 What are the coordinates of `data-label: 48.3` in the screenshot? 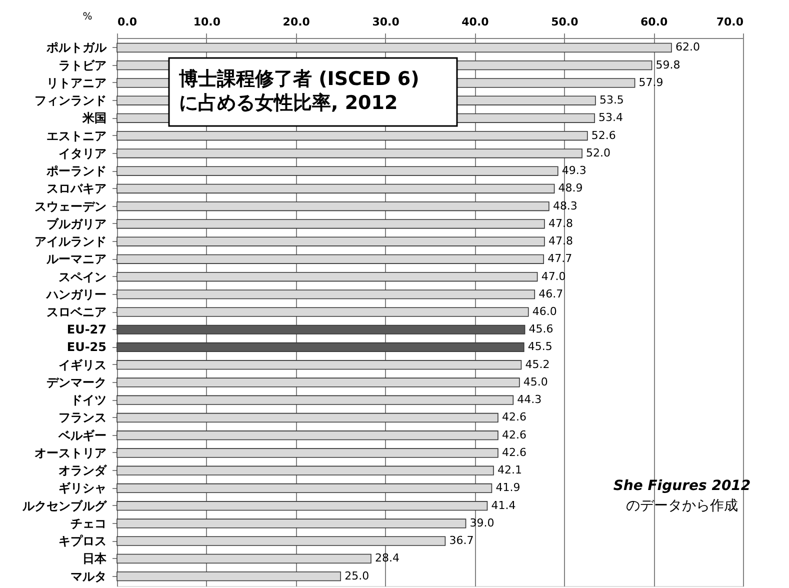 It's located at (565, 205).